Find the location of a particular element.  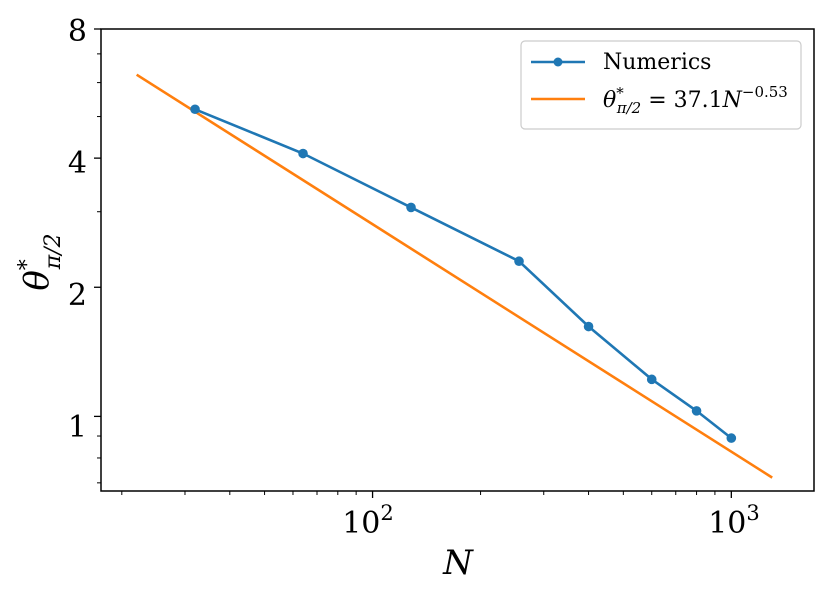

x-axis-label: N is located at coordinates (458, 563).